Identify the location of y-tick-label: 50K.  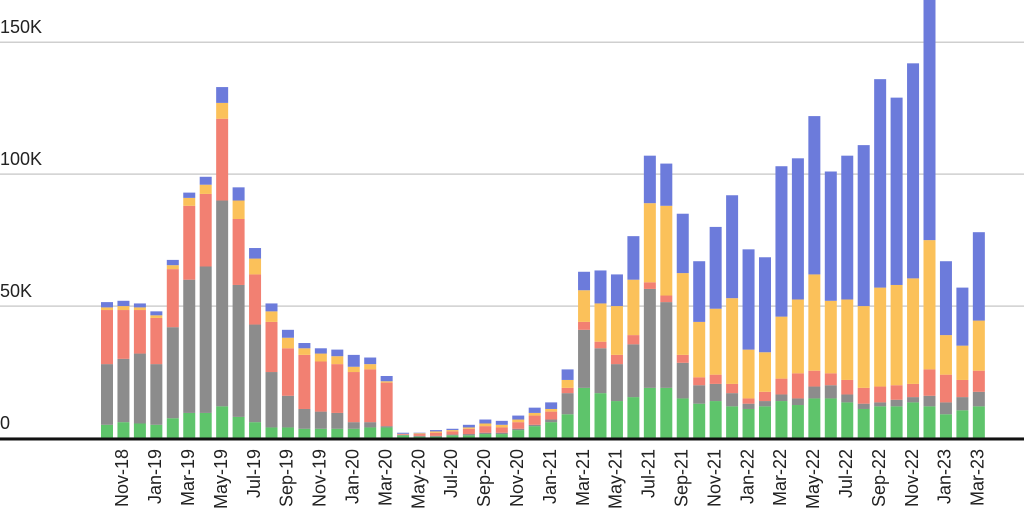
(16, 291).